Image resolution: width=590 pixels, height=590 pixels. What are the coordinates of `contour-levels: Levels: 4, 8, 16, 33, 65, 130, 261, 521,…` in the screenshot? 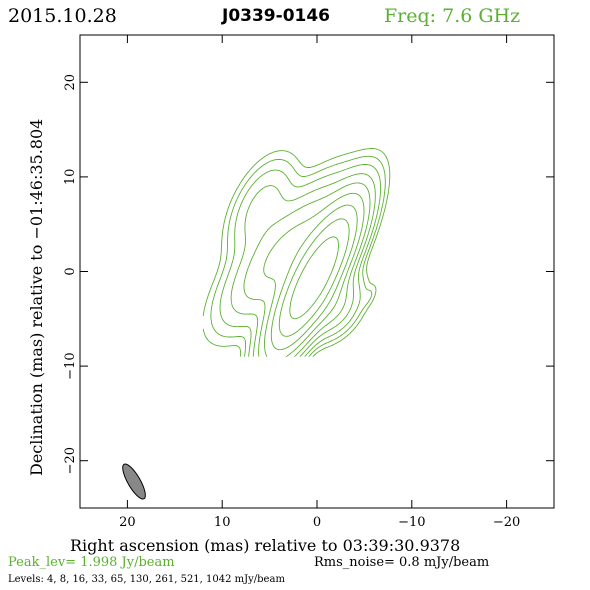 It's located at (146, 579).